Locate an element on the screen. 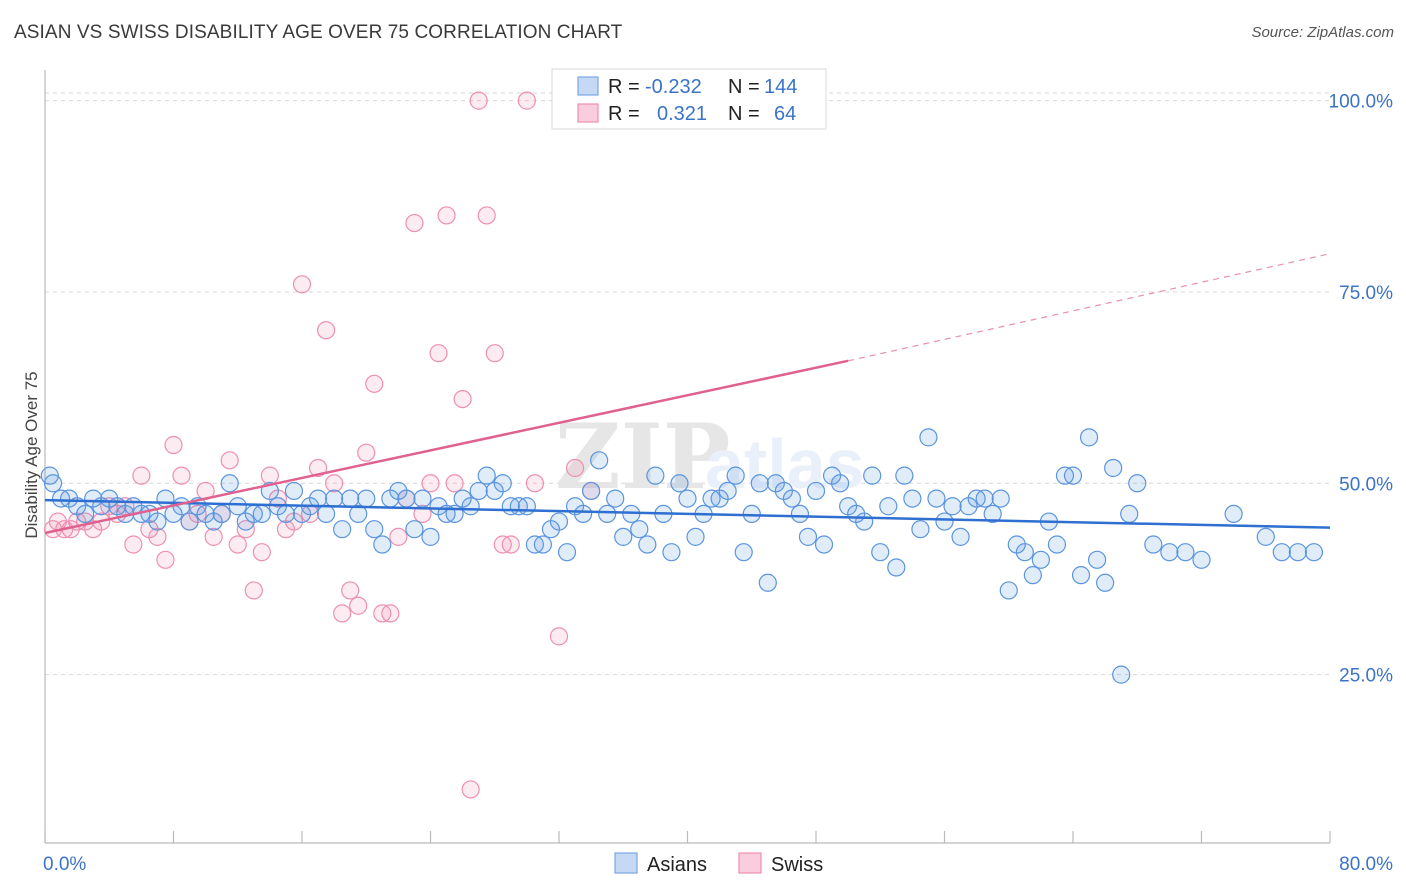 This screenshot has height=892, width=1406. legend-swiss-swatch is located at coordinates (588, 113).